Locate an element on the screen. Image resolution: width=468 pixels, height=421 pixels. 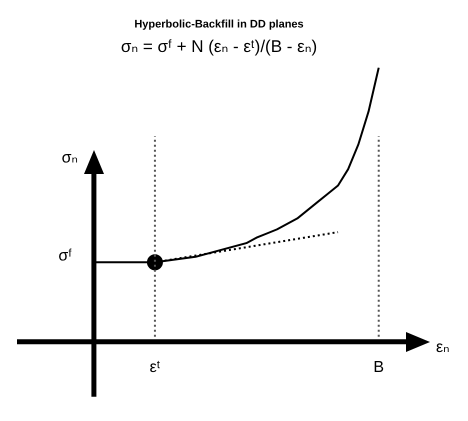
text: σᶠ is located at coordinates (65, 256).